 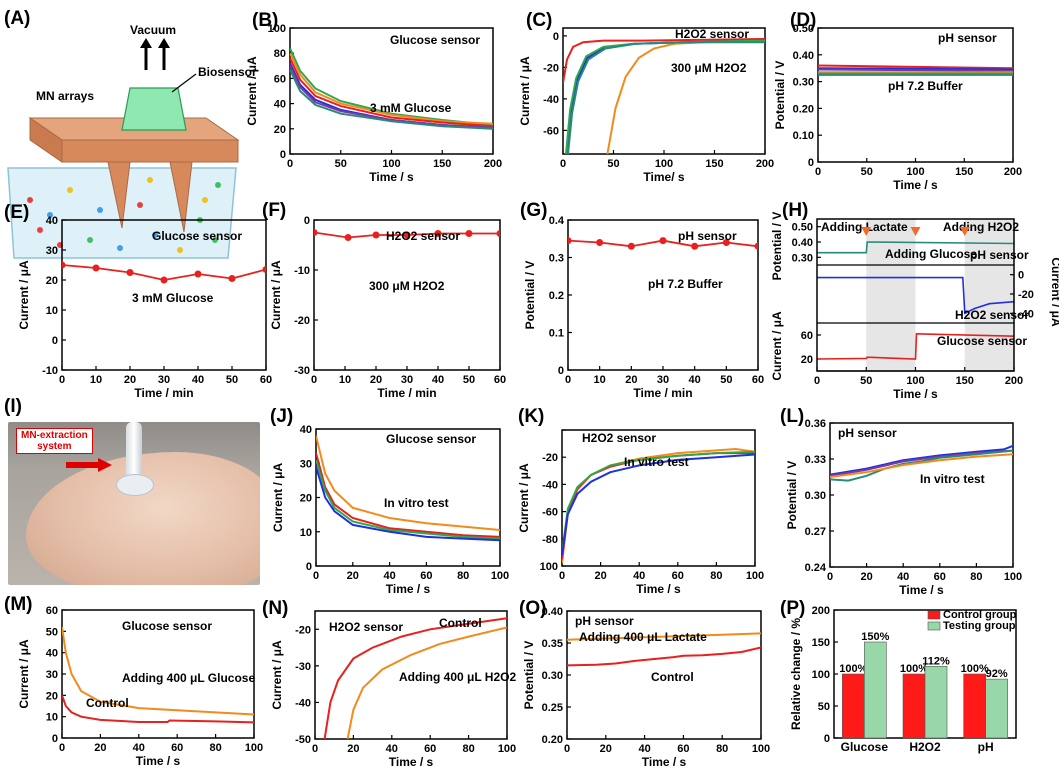 I want to click on photo-label: MN-extraction system, so click(x=54, y=441).